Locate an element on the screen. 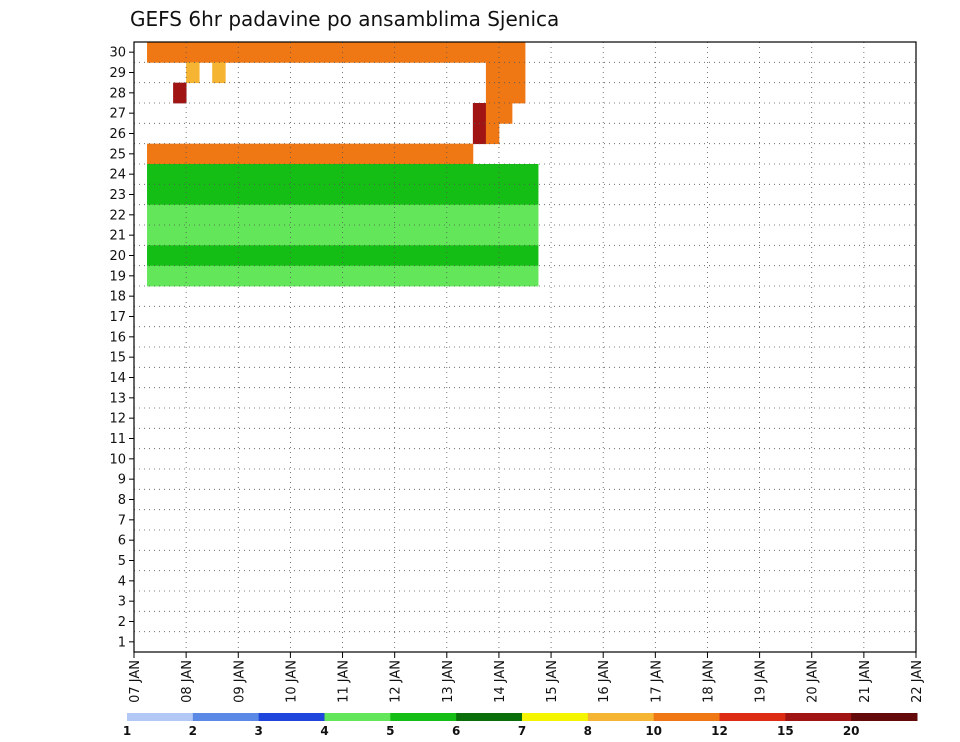 The width and height of the screenshot is (960, 742). y-tick-label: 1 is located at coordinates (122, 642).